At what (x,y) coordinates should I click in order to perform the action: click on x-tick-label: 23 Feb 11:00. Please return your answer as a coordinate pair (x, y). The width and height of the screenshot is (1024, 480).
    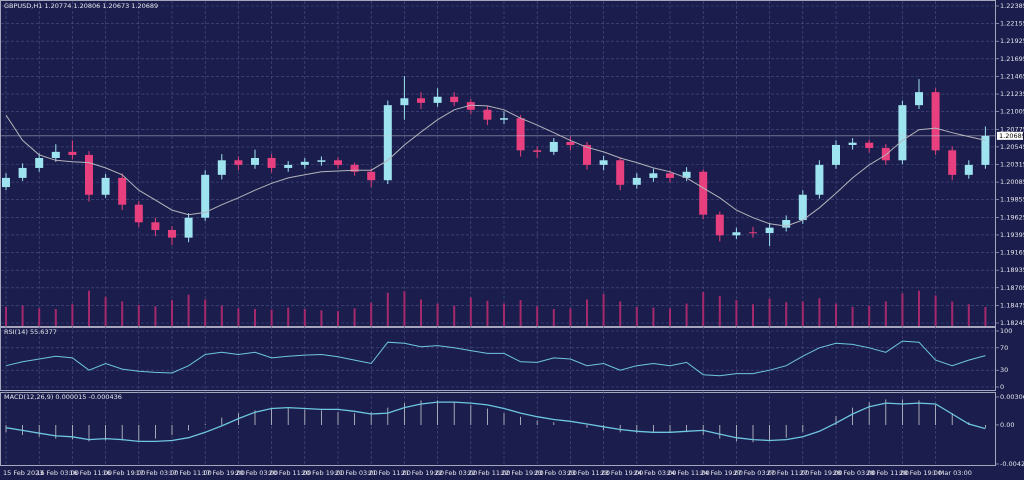
    Looking at the image, I should click on (588, 473).